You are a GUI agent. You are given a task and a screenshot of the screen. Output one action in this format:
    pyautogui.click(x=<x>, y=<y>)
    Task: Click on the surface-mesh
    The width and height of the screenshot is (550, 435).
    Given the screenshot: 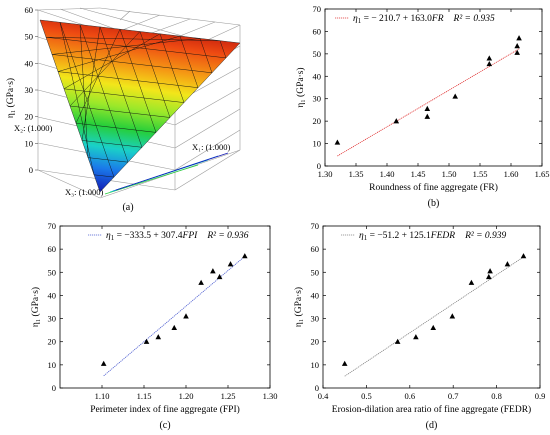 What is the action you would take?
    pyautogui.click(x=136, y=100)
    